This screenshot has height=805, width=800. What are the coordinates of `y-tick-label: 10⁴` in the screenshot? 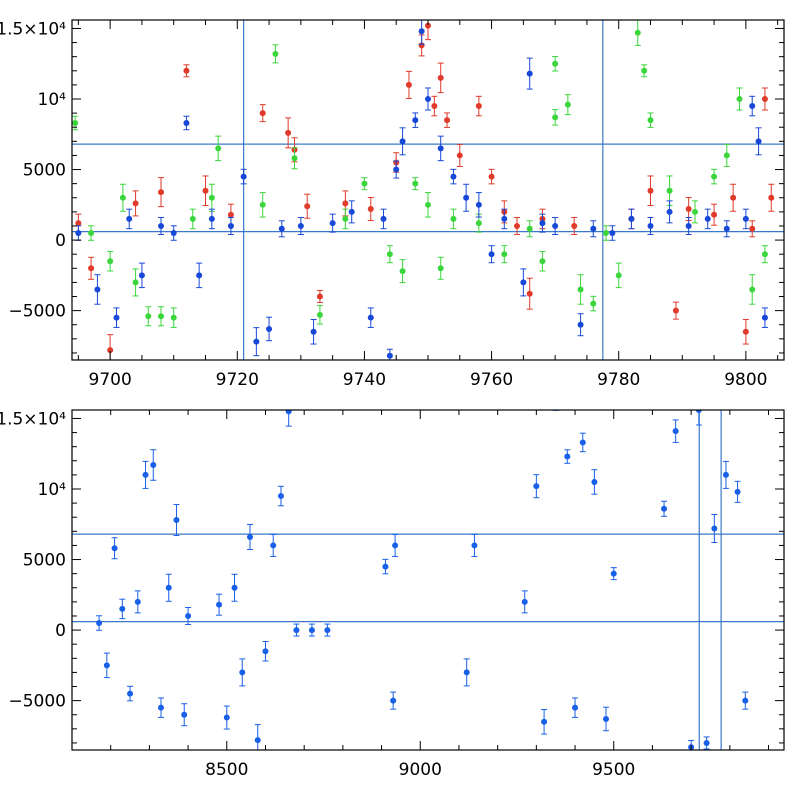 It's located at (52, 490).